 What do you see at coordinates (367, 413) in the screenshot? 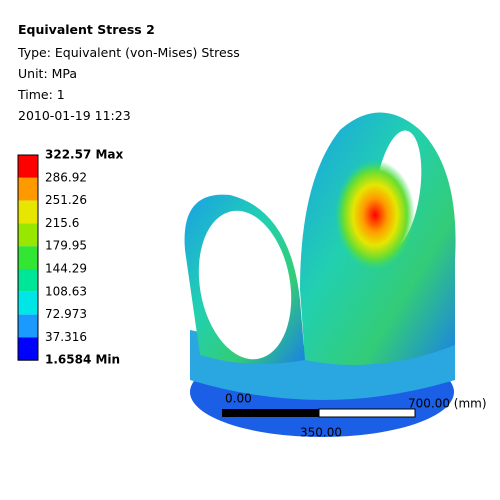
I see `scale-bar-white` at bounding box center [367, 413].